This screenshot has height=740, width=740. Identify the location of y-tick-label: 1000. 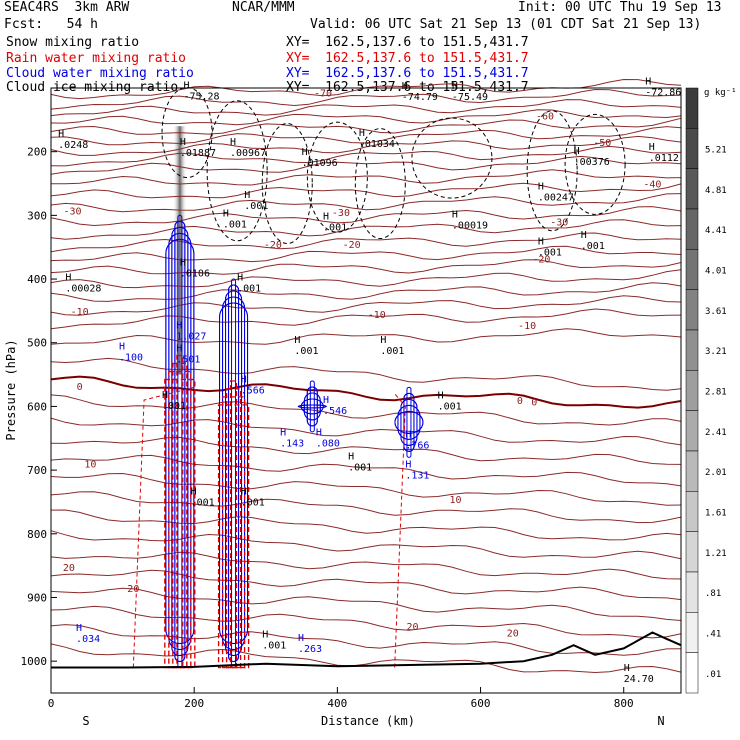
(34, 661).